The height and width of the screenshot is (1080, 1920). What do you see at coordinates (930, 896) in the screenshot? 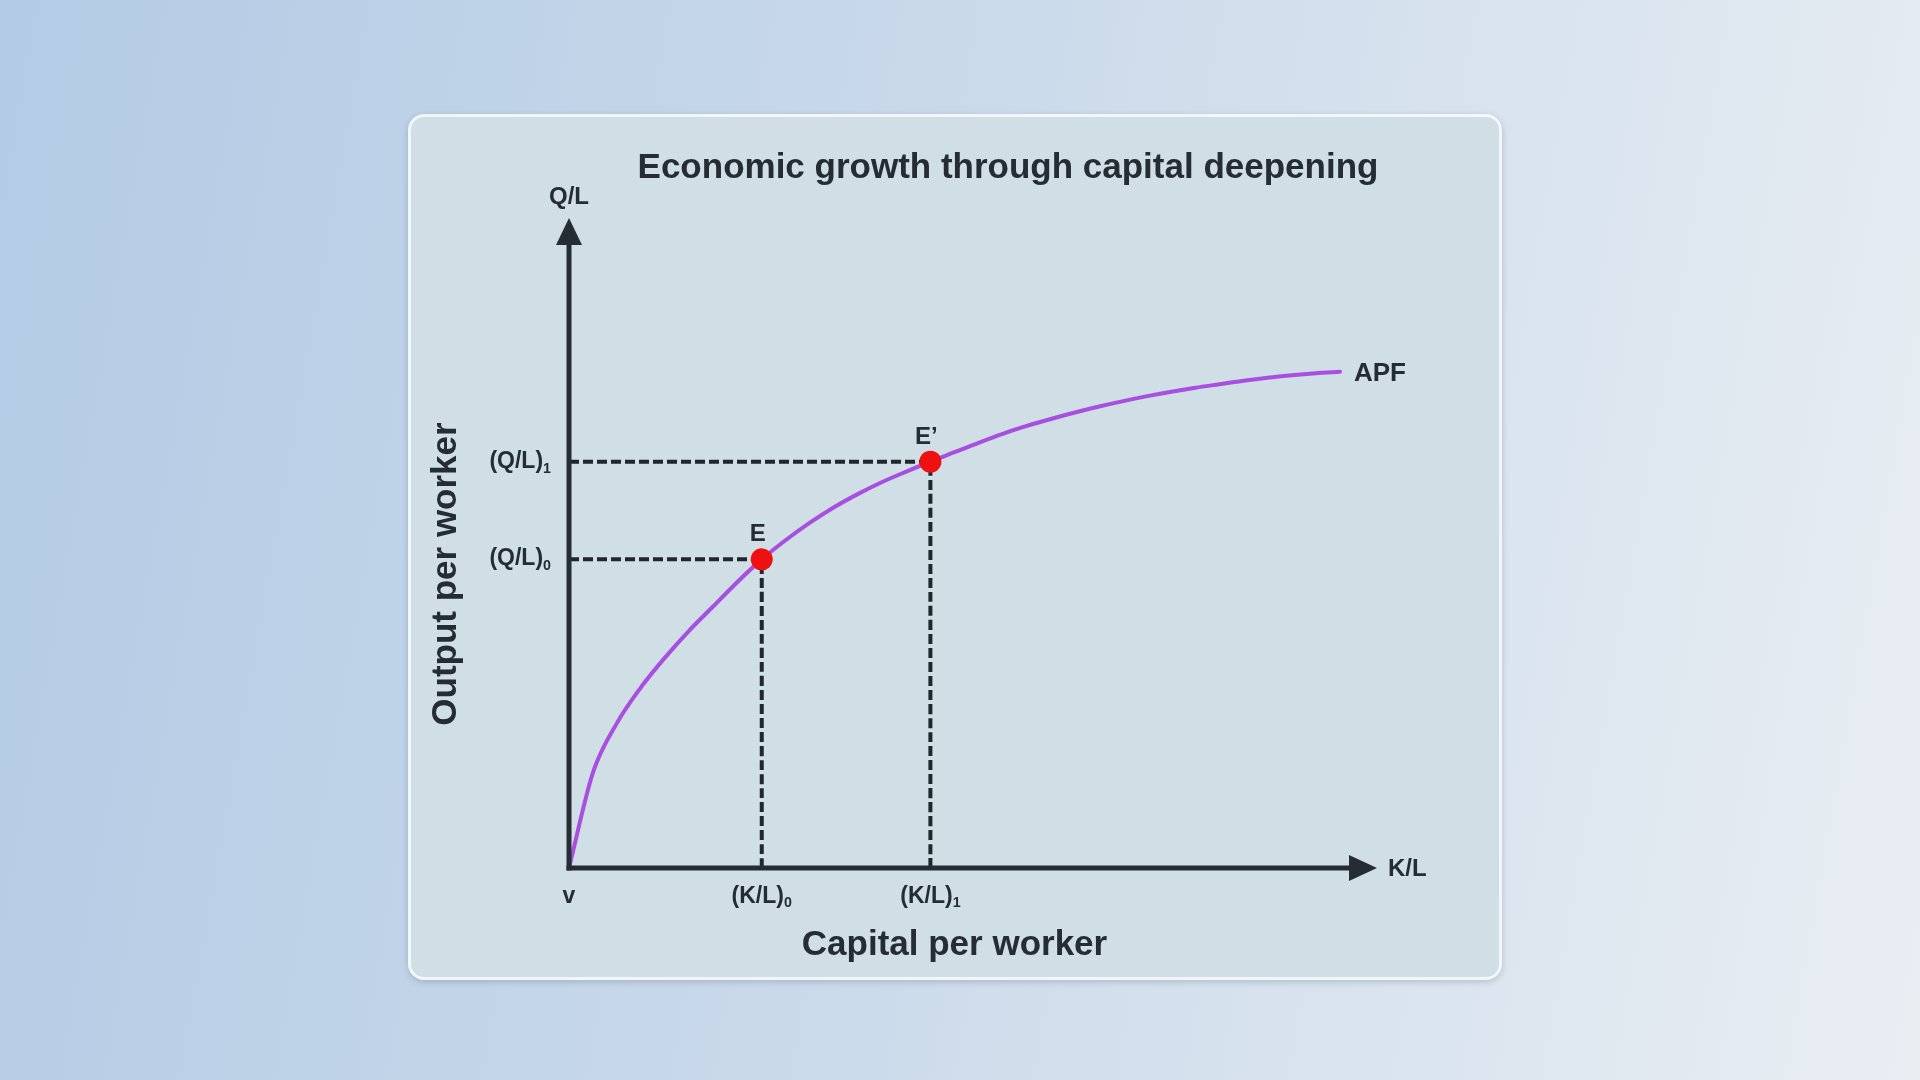
I see `x-tick-label: (K/L)$_{1}$` at bounding box center [930, 896].